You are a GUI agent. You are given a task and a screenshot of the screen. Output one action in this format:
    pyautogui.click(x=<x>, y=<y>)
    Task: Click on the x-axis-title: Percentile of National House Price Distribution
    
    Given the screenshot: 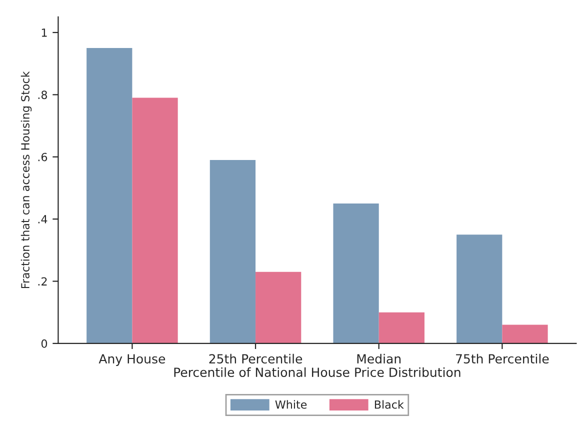 What is the action you would take?
    pyautogui.click(x=317, y=372)
    